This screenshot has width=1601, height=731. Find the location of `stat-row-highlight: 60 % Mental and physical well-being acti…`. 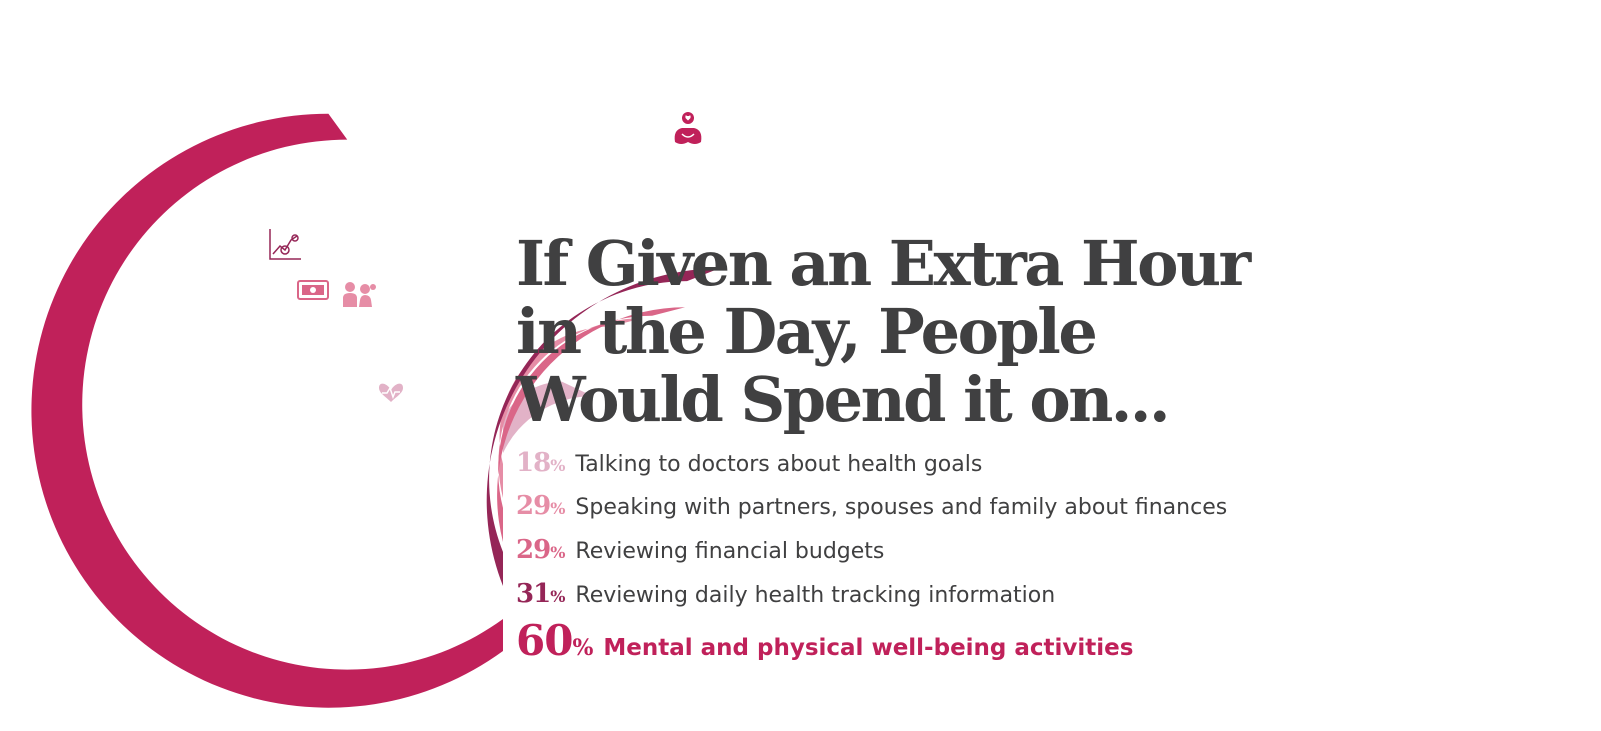

stat-row-highlight: 60 % Mental and physical well-being acti… is located at coordinates (824, 640).